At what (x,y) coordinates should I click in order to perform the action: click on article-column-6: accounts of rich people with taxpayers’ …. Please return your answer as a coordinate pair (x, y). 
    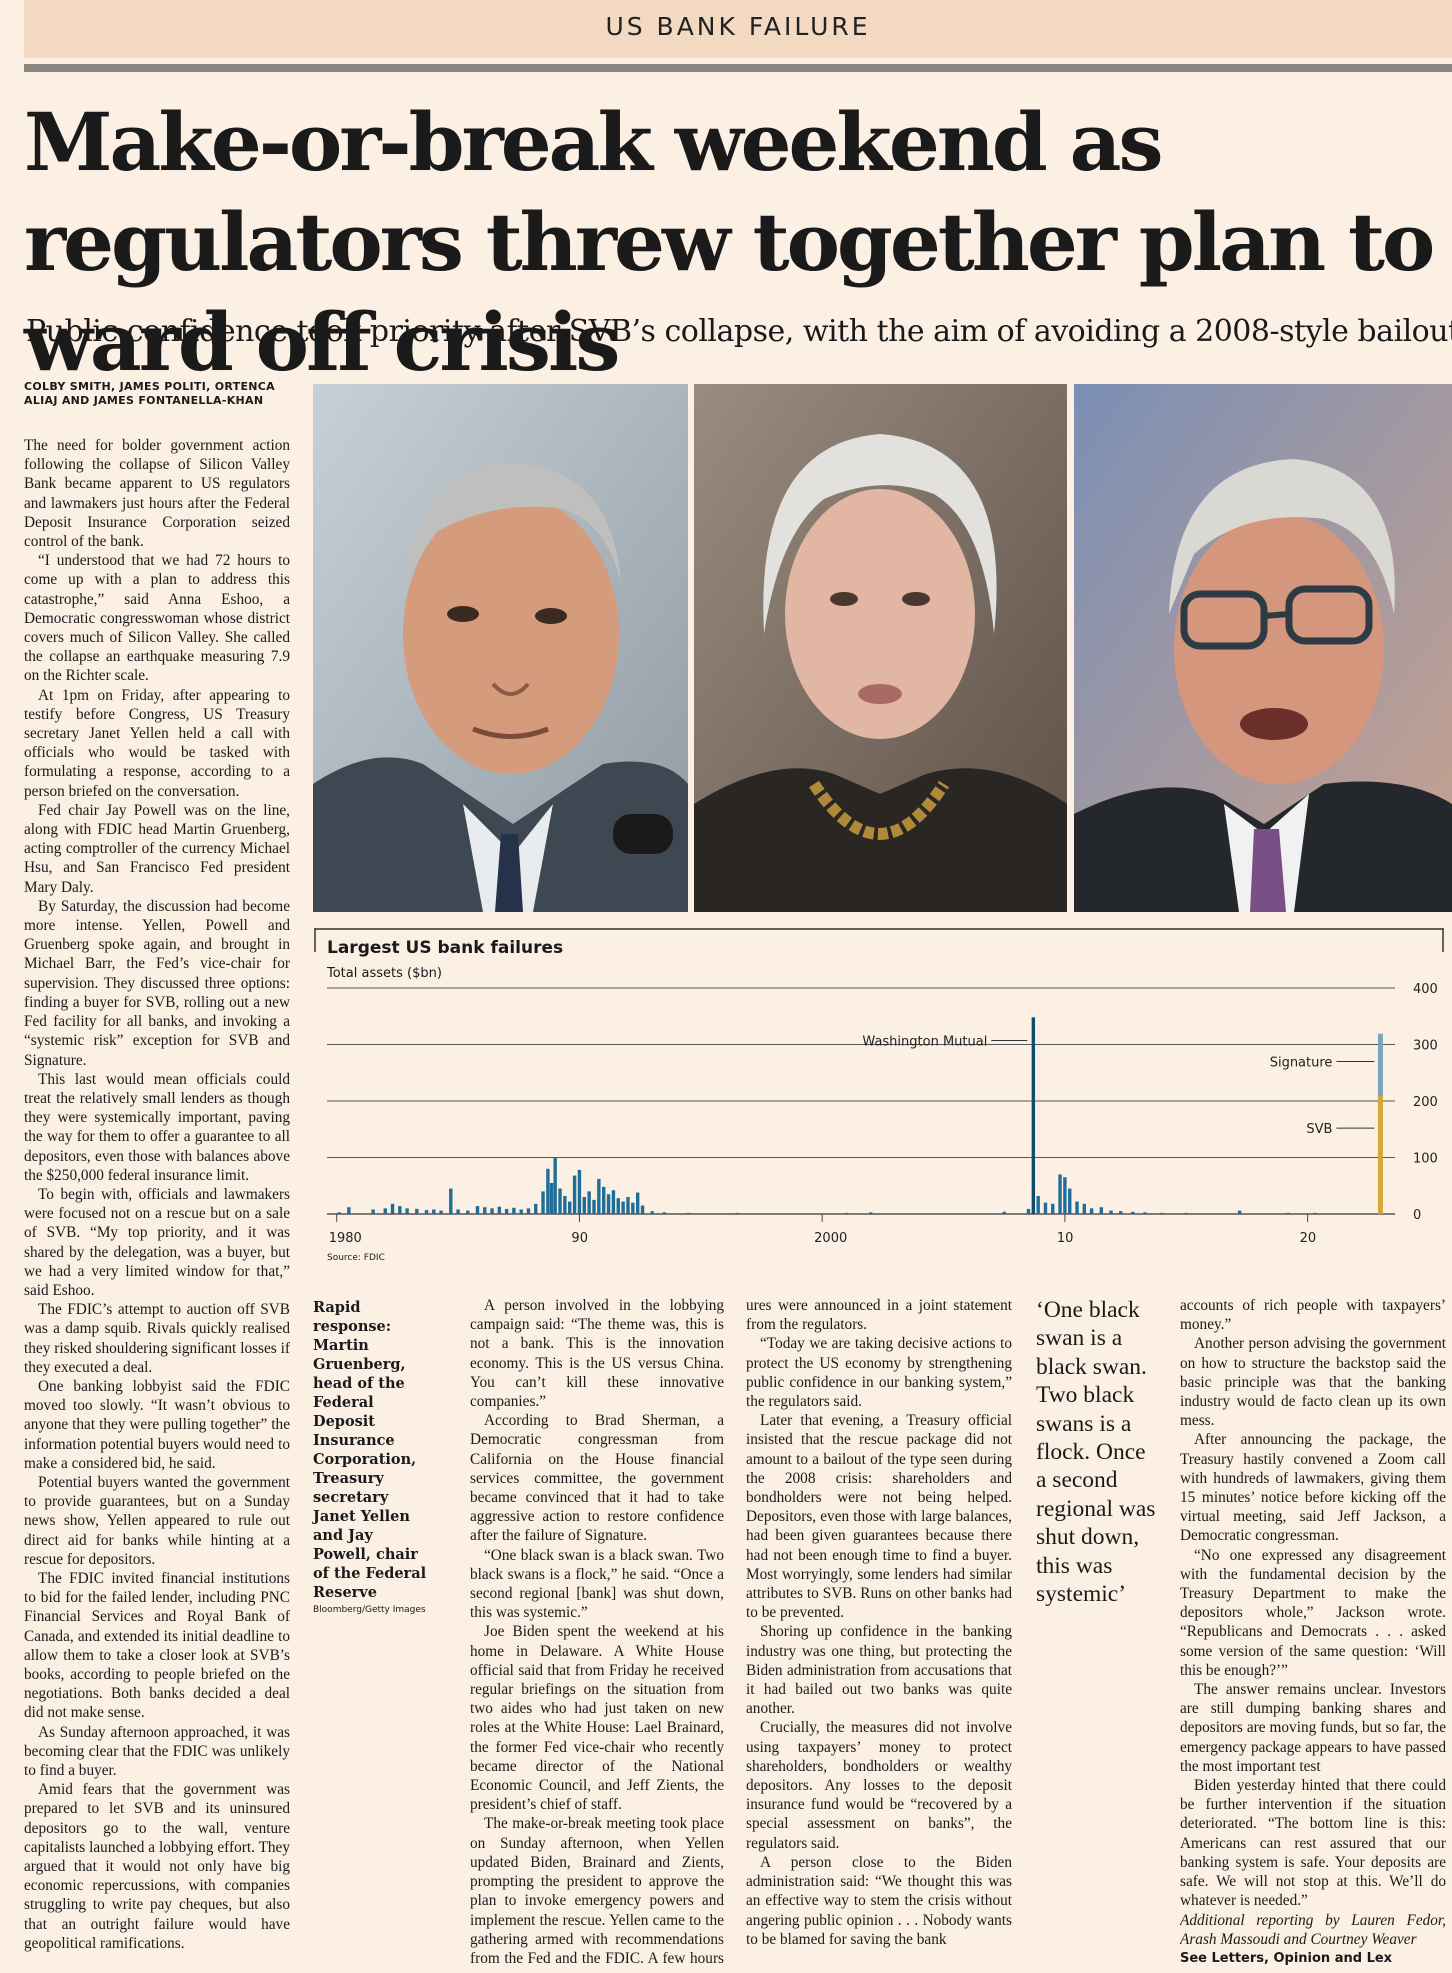
    Looking at the image, I should click on (1313, 1631).